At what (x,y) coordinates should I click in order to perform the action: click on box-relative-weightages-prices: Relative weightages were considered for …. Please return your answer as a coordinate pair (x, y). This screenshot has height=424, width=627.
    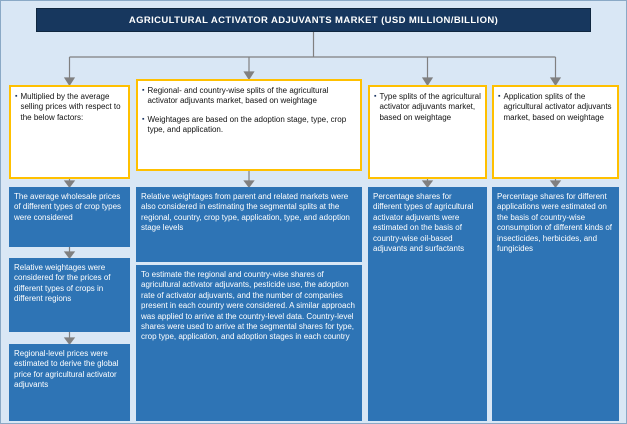
    Looking at the image, I should click on (69, 295).